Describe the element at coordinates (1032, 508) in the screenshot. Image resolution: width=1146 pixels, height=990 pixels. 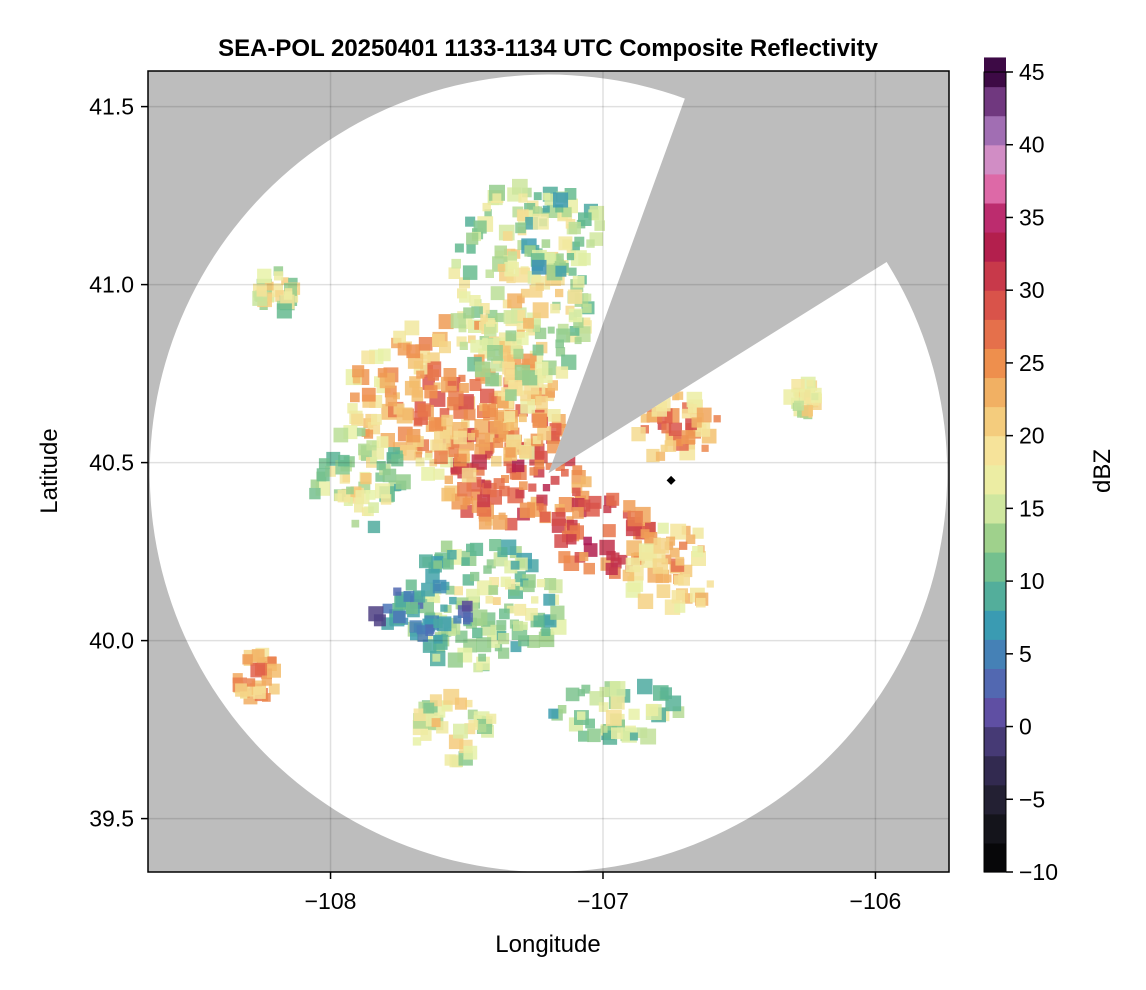
I see `colorbar-tick-label: 15` at that location.